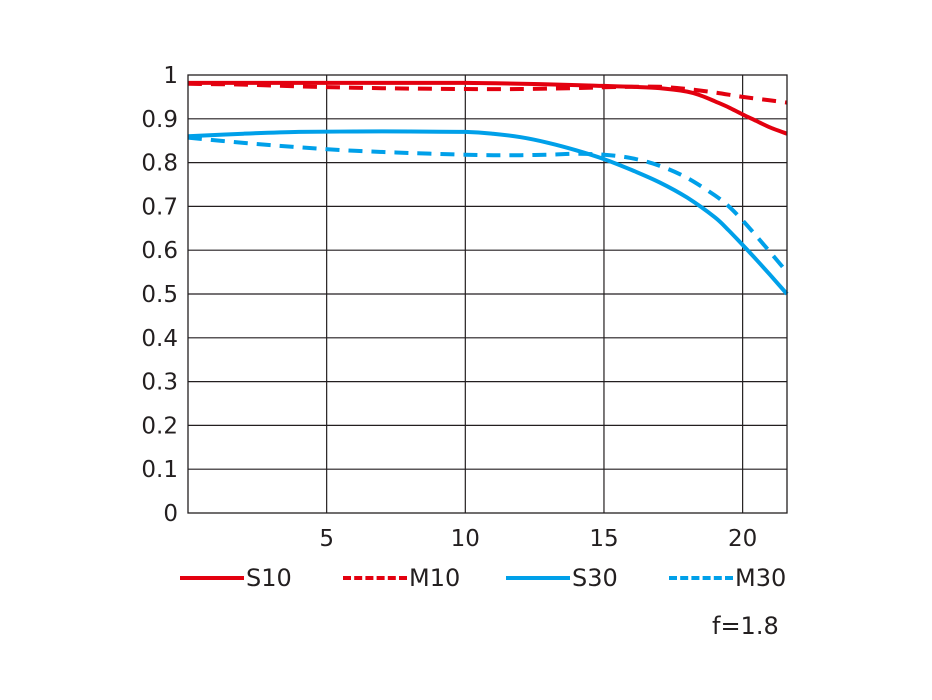 The image size is (932, 700). What do you see at coordinates (375, 578) in the screenshot?
I see `legend-swatch-m10` at bounding box center [375, 578].